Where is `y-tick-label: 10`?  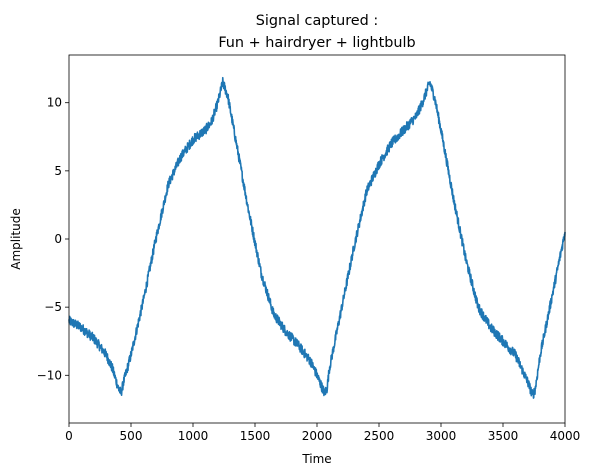 y-tick-label: 10 is located at coordinates (54, 103).